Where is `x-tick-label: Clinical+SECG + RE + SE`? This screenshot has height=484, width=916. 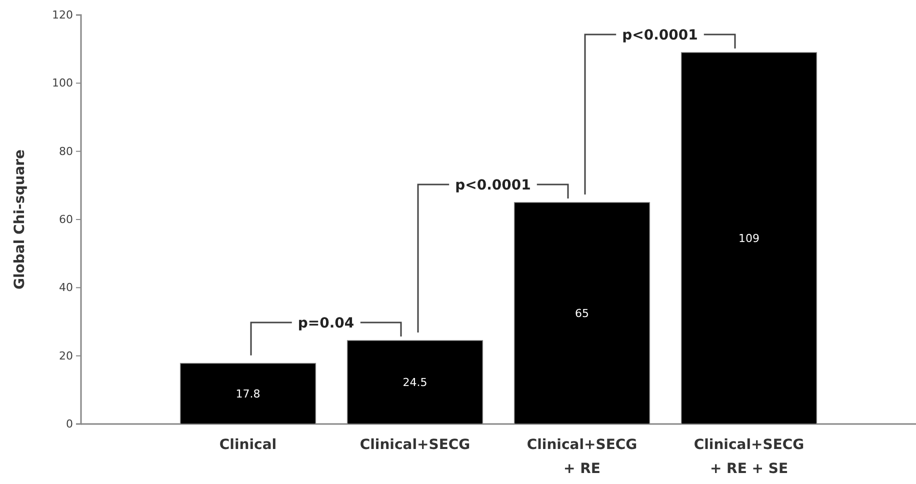
x-tick-label: Clinical+SECG + RE + SE is located at coordinates (749, 457).